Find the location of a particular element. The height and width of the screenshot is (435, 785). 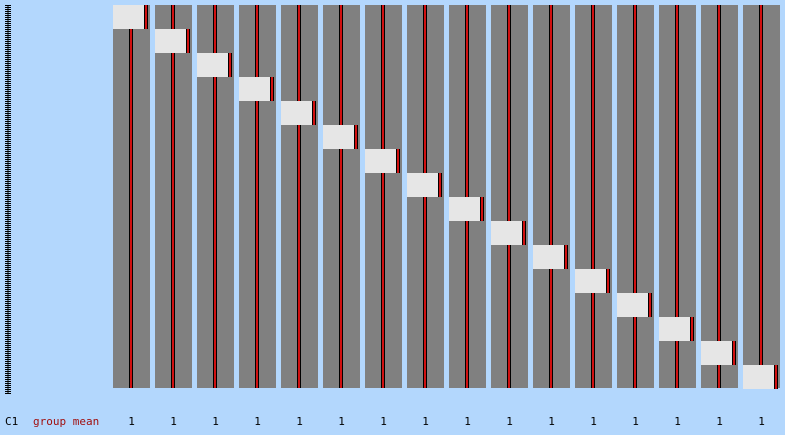

stat-label: group mean is located at coordinates (66, 421).